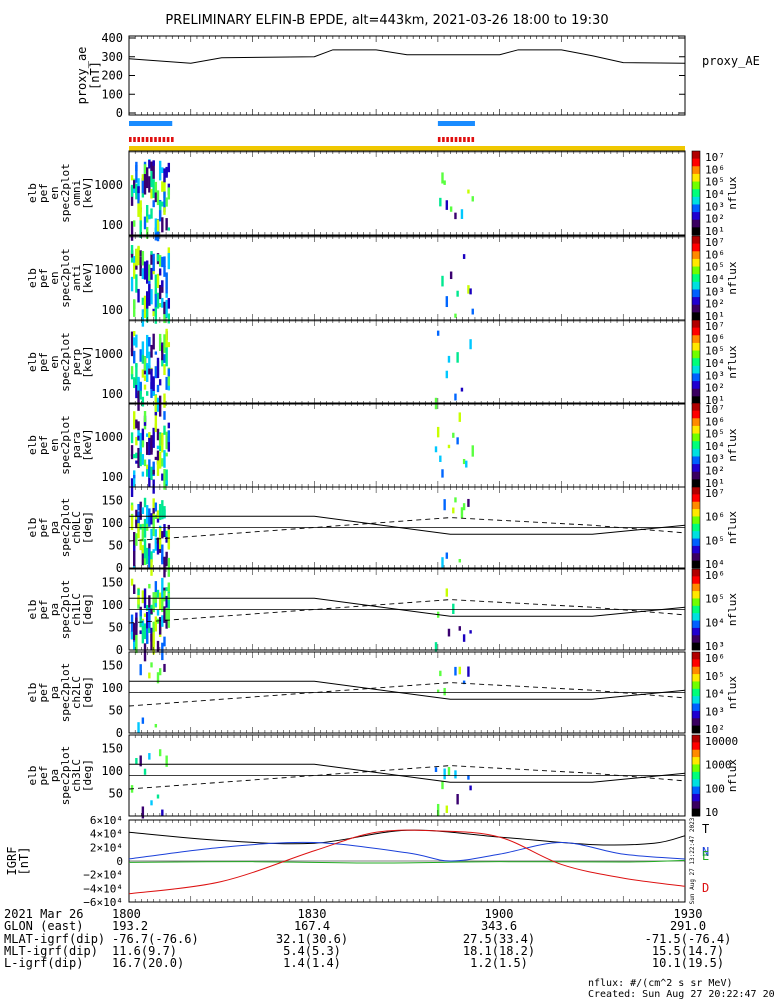 The image size is (775, 1000). I want to click on pa-panel-1-colorbar, so click(696, 609).